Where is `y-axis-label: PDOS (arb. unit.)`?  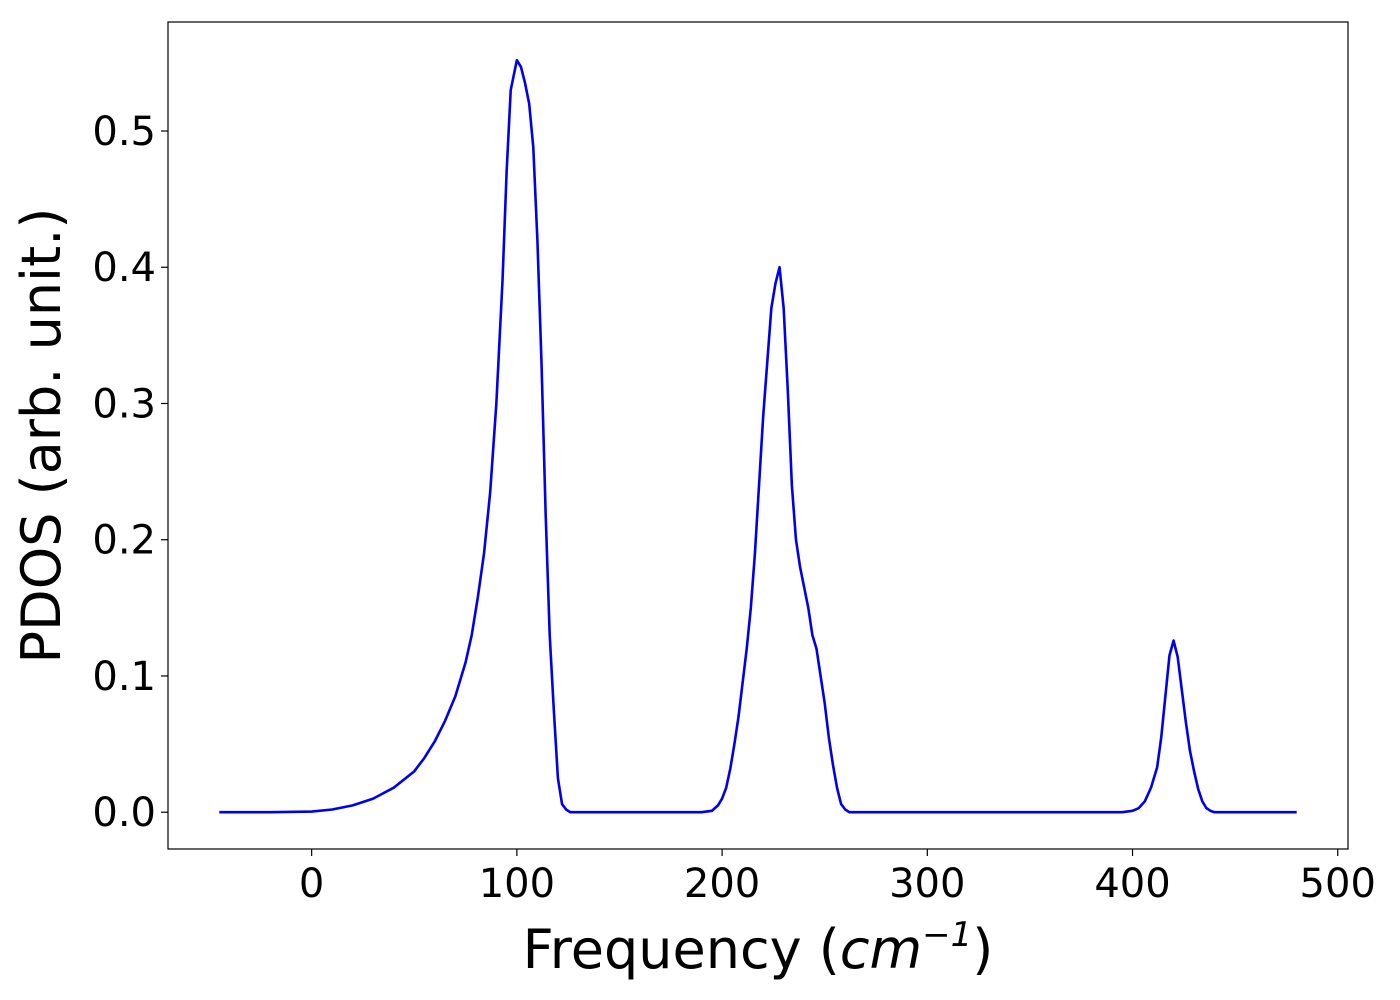 y-axis-label: PDOS (arb. unit.) is located at coordinates (41, 436).